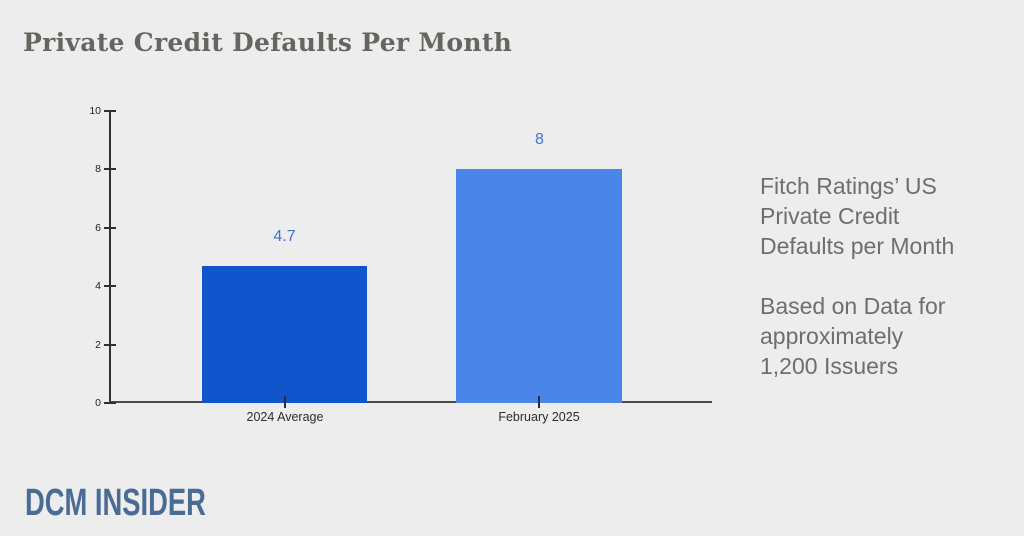  Describe the element at coordinates (848, 186) in the screenshot. I see `annotation-line: Fitch Ratings’ US` at that location.